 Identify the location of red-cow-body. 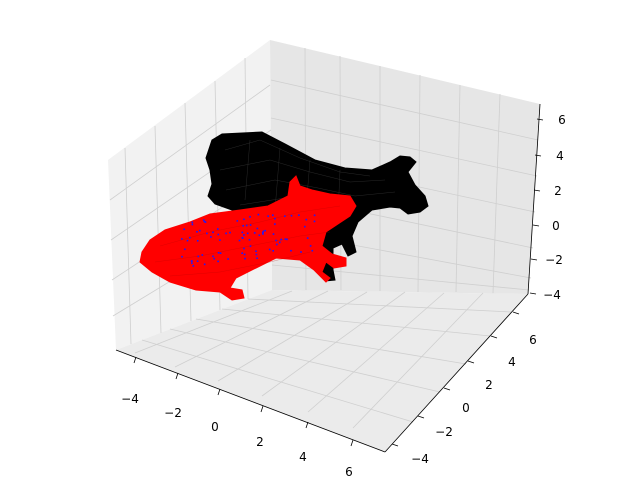
(248, 238).